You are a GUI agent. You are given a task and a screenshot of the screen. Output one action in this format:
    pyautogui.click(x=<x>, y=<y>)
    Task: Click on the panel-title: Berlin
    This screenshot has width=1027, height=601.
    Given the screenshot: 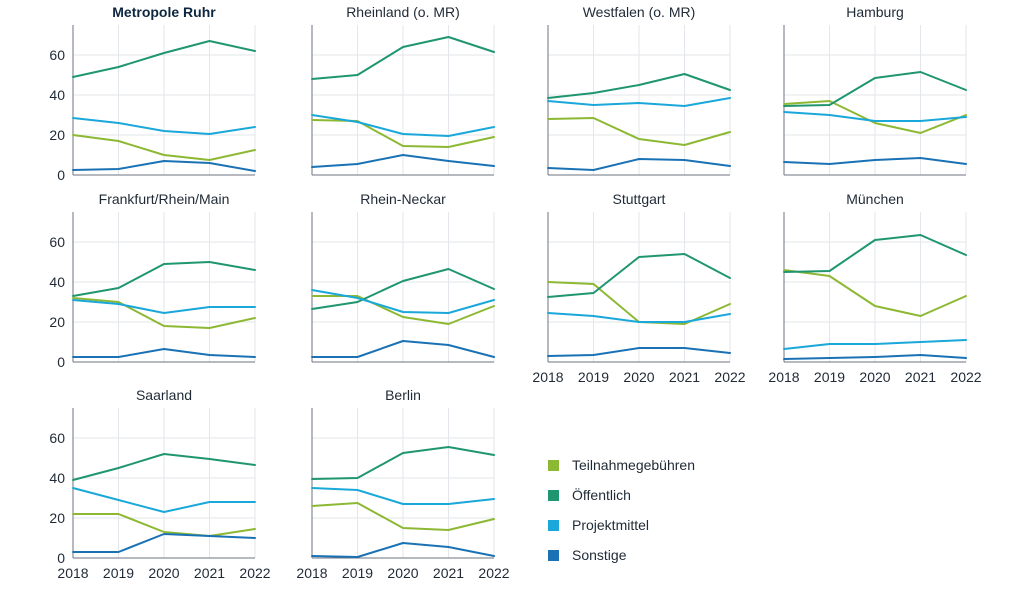 What is the action you would take?
    pyautogui.click(x=403, y=395)
    